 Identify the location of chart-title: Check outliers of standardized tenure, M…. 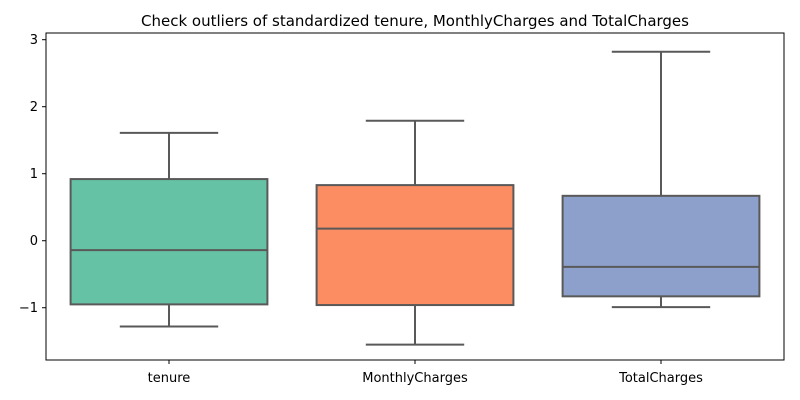
(415, 21).